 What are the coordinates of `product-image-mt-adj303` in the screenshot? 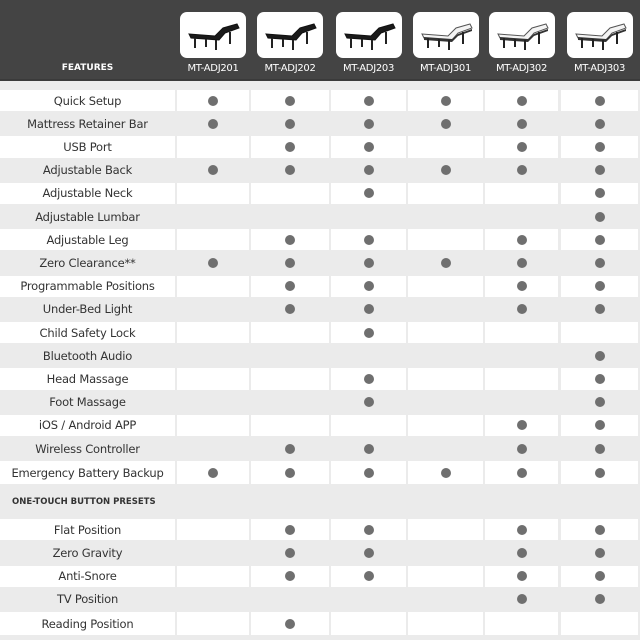 It's located at (599, 35).